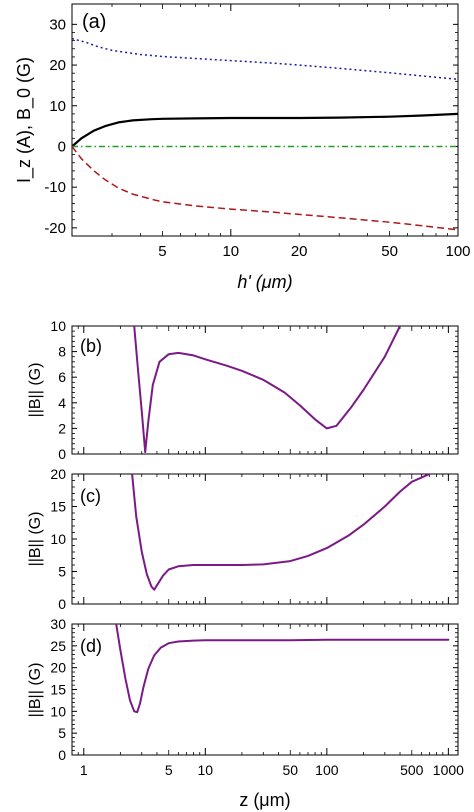 The height and width of the screenshot is (812, 474). What do you see at coordinates (412, 770) in the screenshot?
I see `x-tick-label: 500` at bounding box center [412, 770].